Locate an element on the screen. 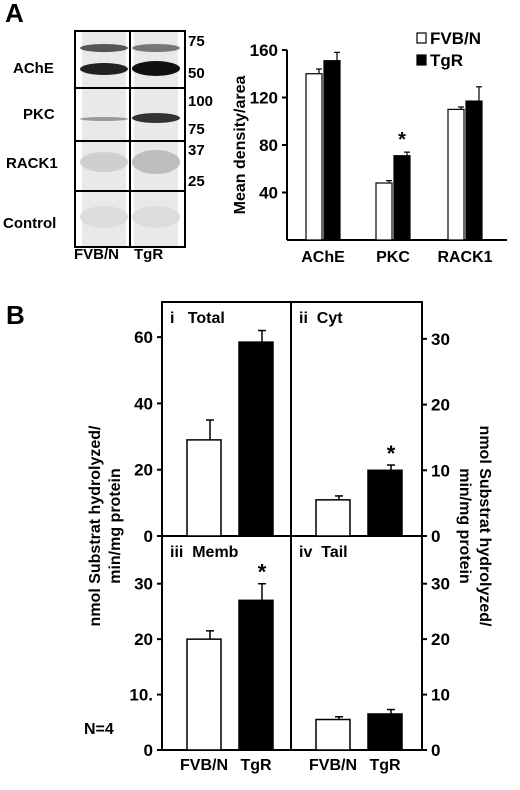 Image resolution: width=520 pixels, height=790 pixels. mw-marker: 37 is located at coordinates (196, 150).